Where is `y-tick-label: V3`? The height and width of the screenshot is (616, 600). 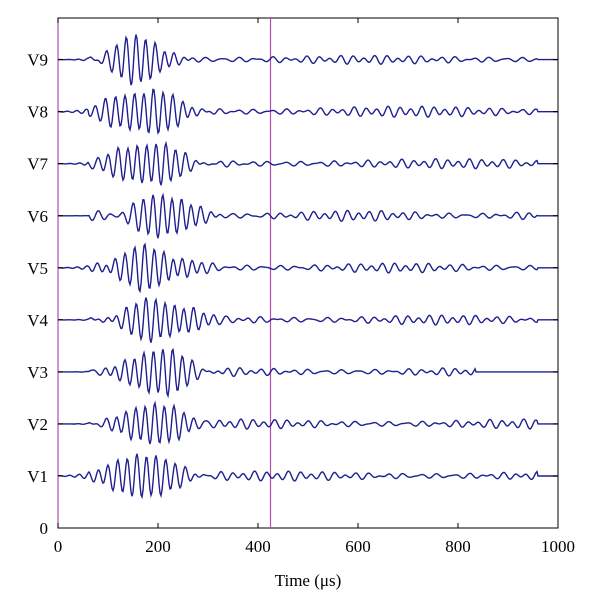 y-tick-label: V3 is located at coordinates (37, 372).